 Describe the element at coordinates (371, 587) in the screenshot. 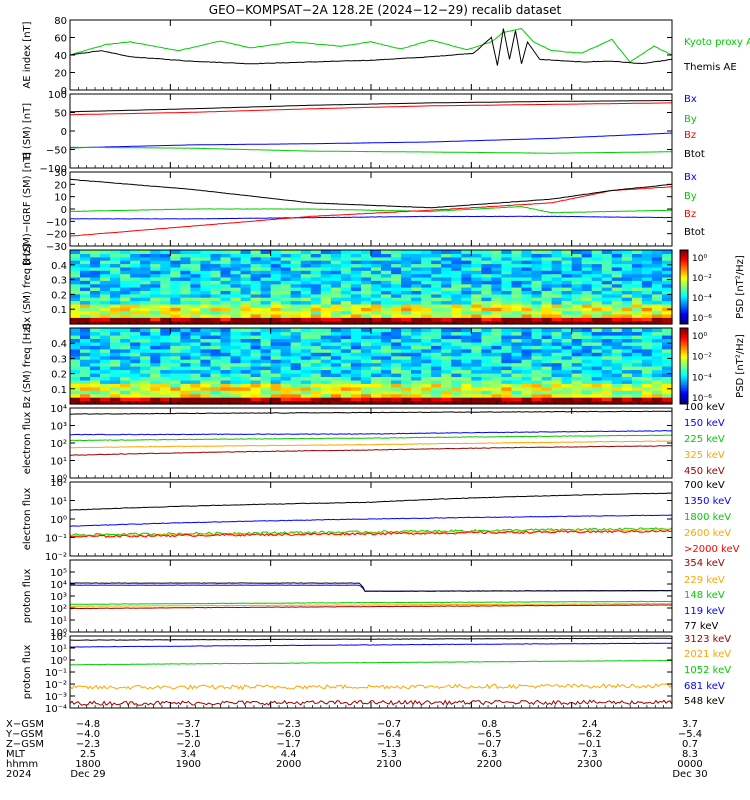

I see `pflux1-series-77-kev` at that location.